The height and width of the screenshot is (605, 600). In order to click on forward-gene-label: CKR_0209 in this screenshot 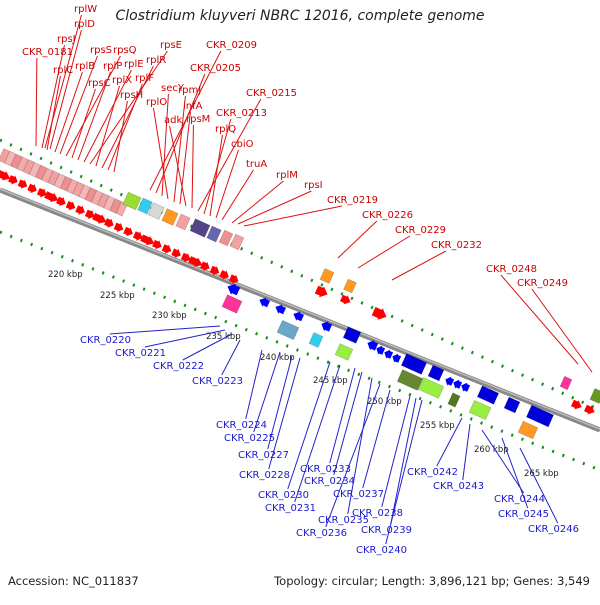, I will do `click(231, 45)`.